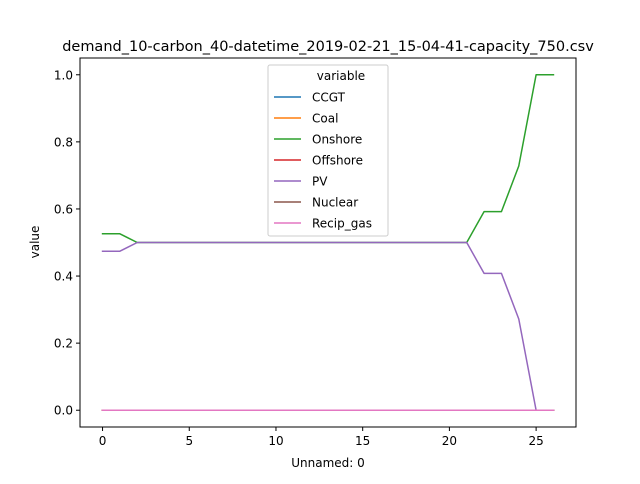 This screenshot has height=484, width=640. I want to click on legend-label-onshore: Onshore, so click(337, 140).